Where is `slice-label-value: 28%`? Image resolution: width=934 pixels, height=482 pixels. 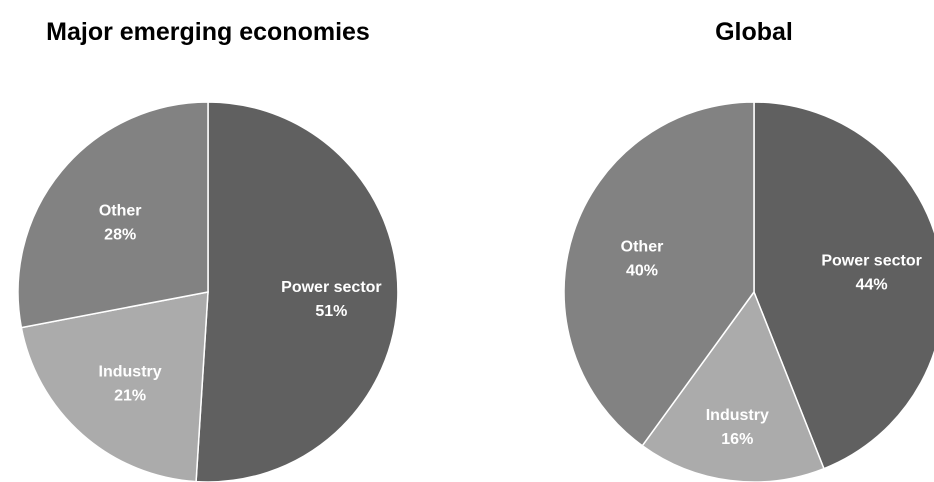
slice-label-value: 28% is located at coordinates (120, 234).